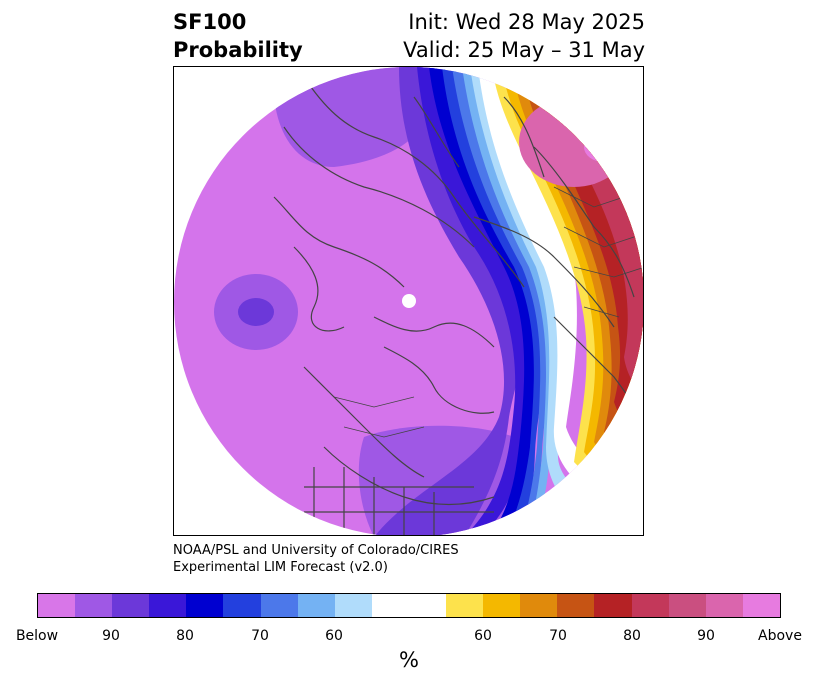 This screenshot has width=819, height=686. I want to click on credit-line-2: Experimental LIM Forecast (v2.0), so click(280, 567).